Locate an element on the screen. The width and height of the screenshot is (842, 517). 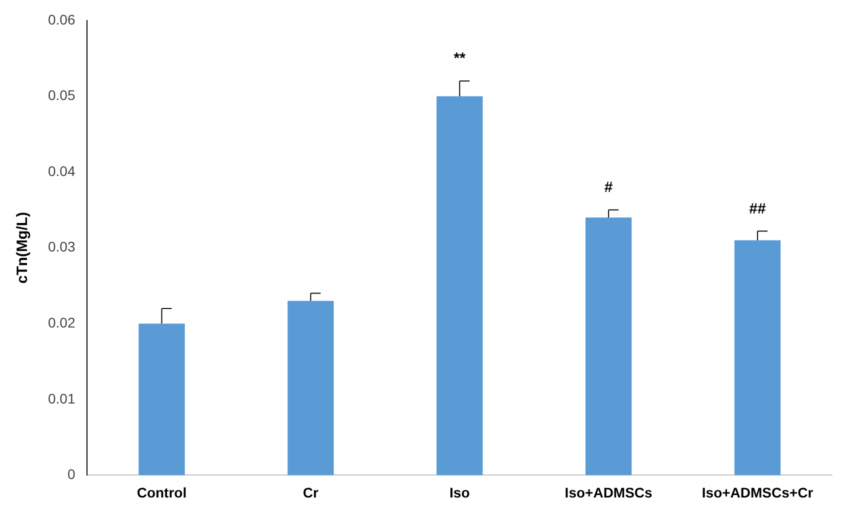
y-tick-label: 0.01 is located at coordinates (62, 398).